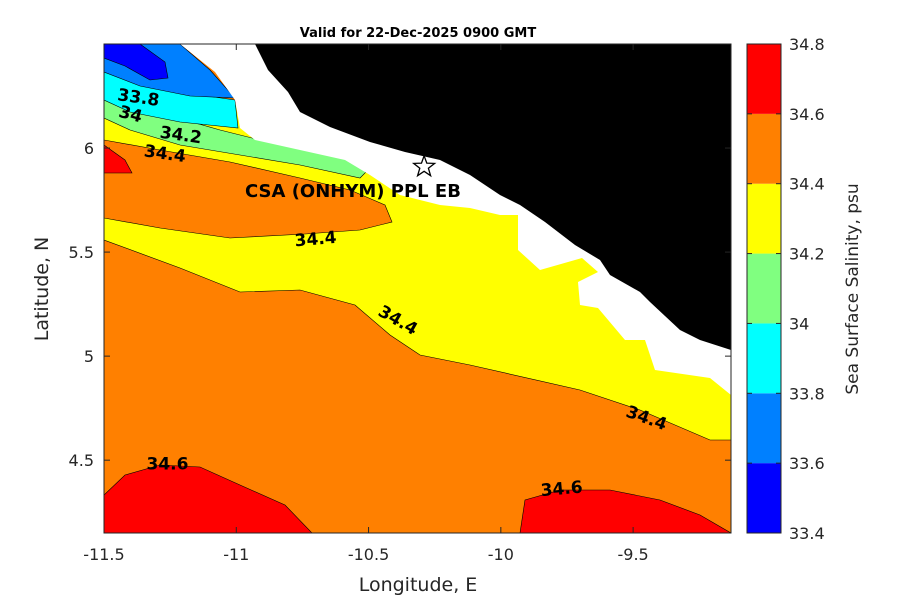 This screenshot has height=600, width=900. Describe the element at coordinates (81, 460) in the screenshot. I see `y-tick-label: 4.5` at that location.